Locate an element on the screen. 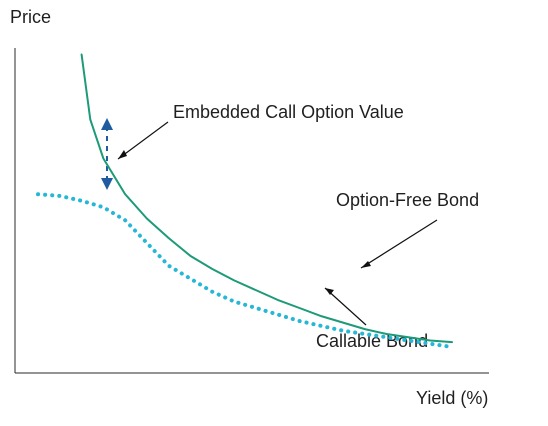  embedded-call-arrow-head is located at coordinates (122, 154).